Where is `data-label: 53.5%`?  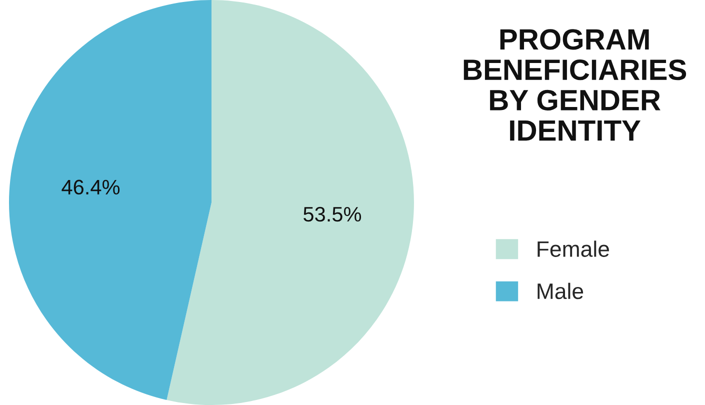
data-label: 53.5% is located at coordinates (333, 214).